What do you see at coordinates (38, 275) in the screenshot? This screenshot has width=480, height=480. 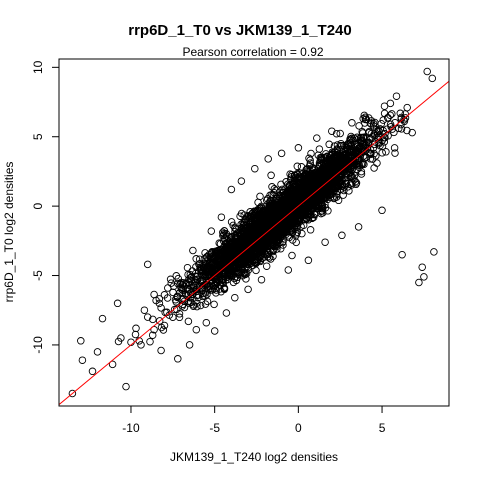 I see `y-tick-label: -5` at bounding box center [38, 275].